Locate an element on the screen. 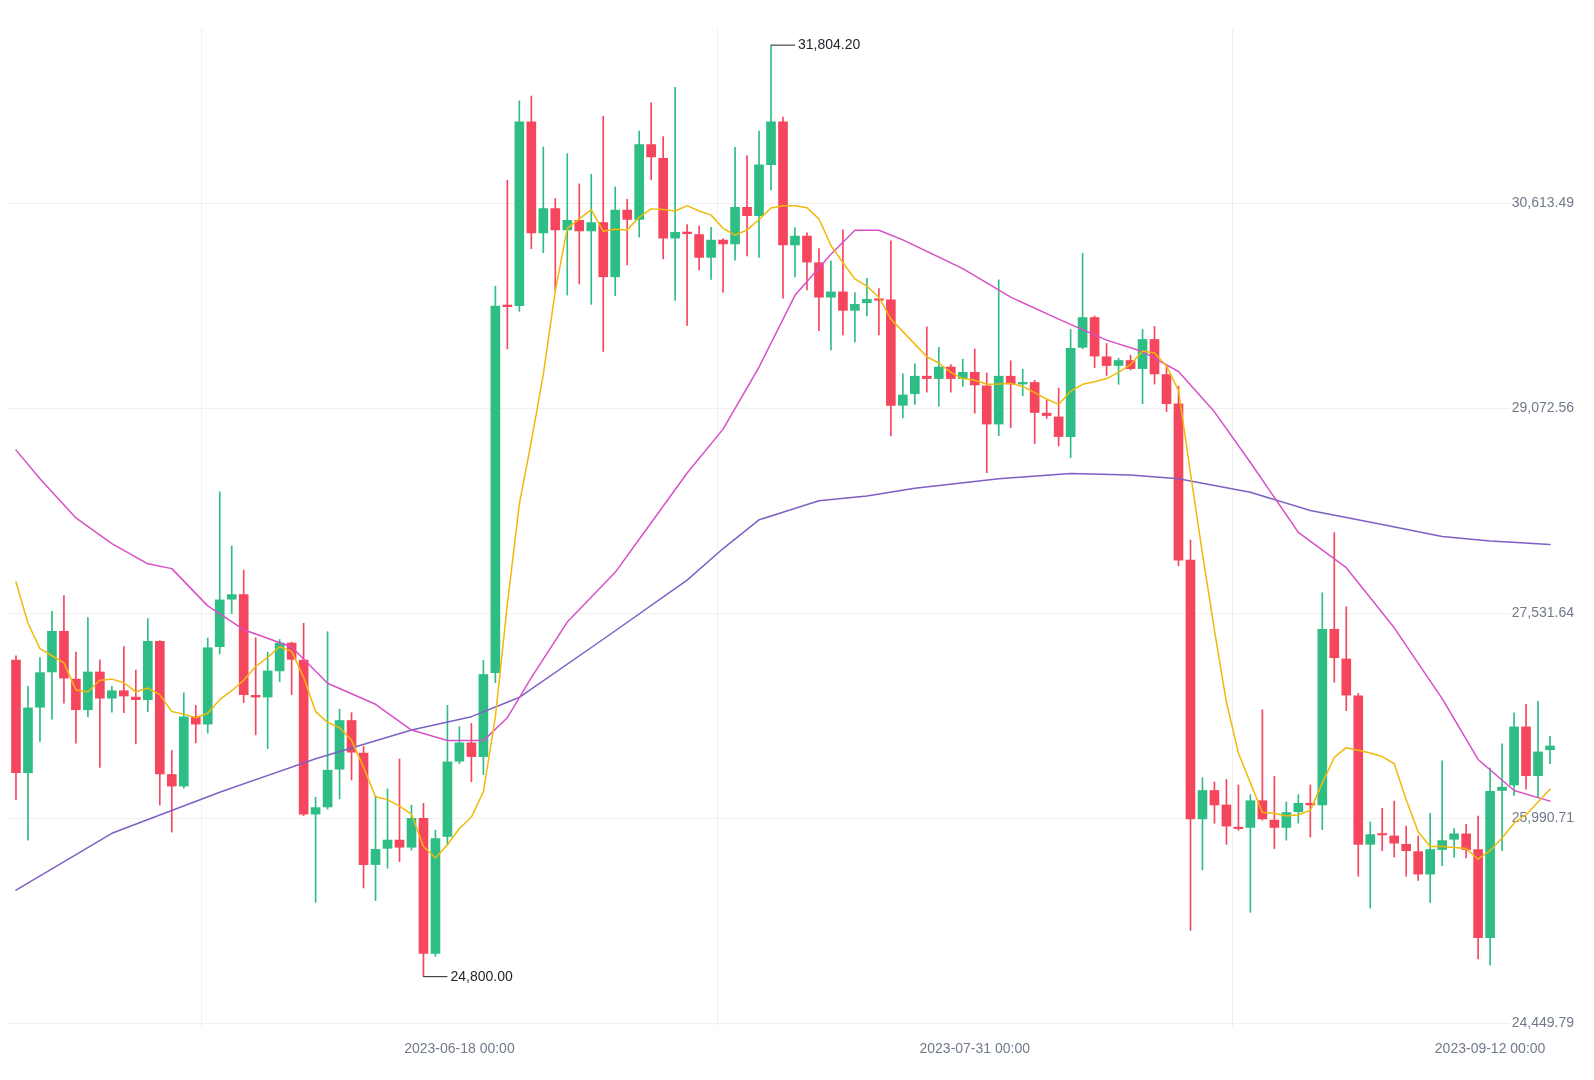  x-tick-label: 2023-07-31 00:00 is located at coordinates (975, 1048).